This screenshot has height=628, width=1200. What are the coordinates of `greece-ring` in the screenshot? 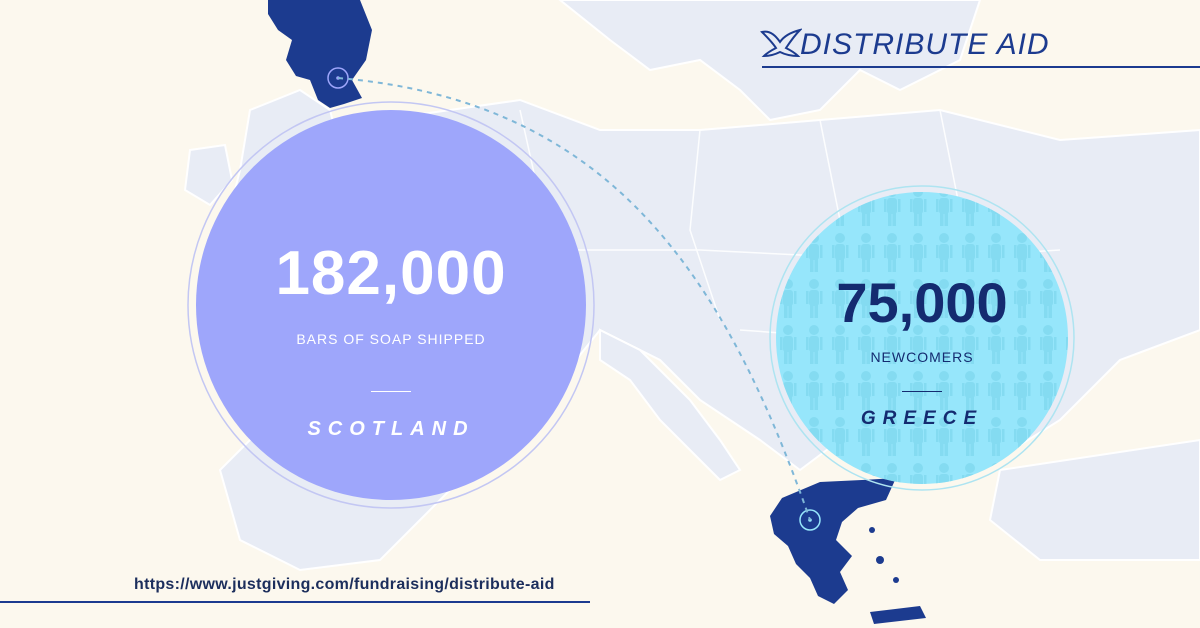 It's located at (922, 338).